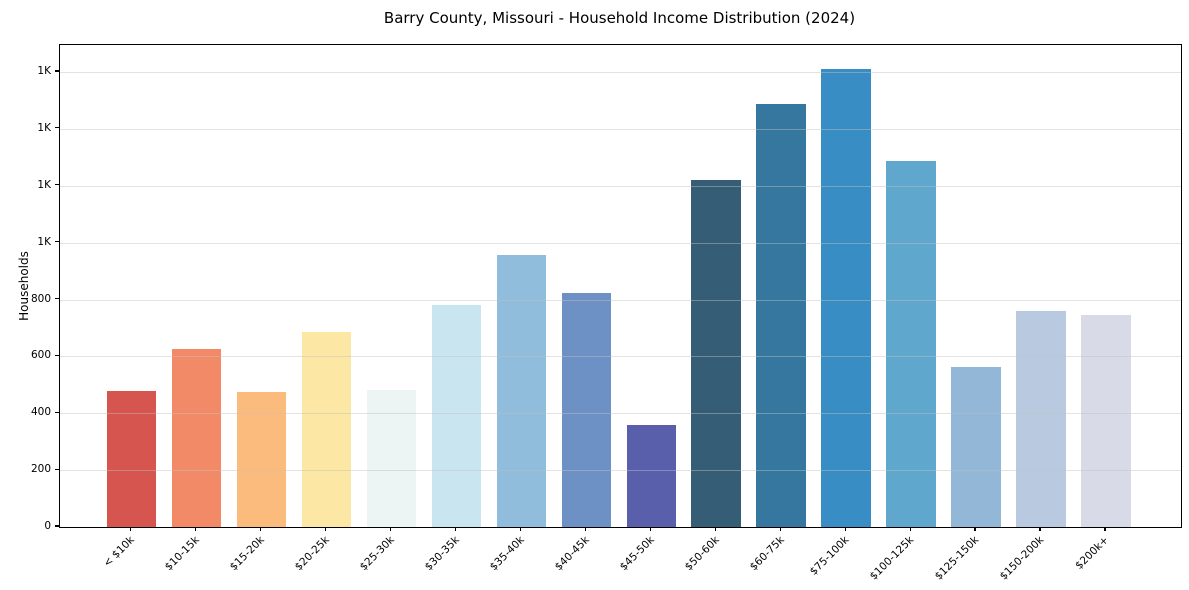 The height and width of the screenshot is (590, 1189). What do you see at coordinates (702, 554) in the screenshot?
I see `x-tick-label: $50-60k` at bounding box center [702, 554].